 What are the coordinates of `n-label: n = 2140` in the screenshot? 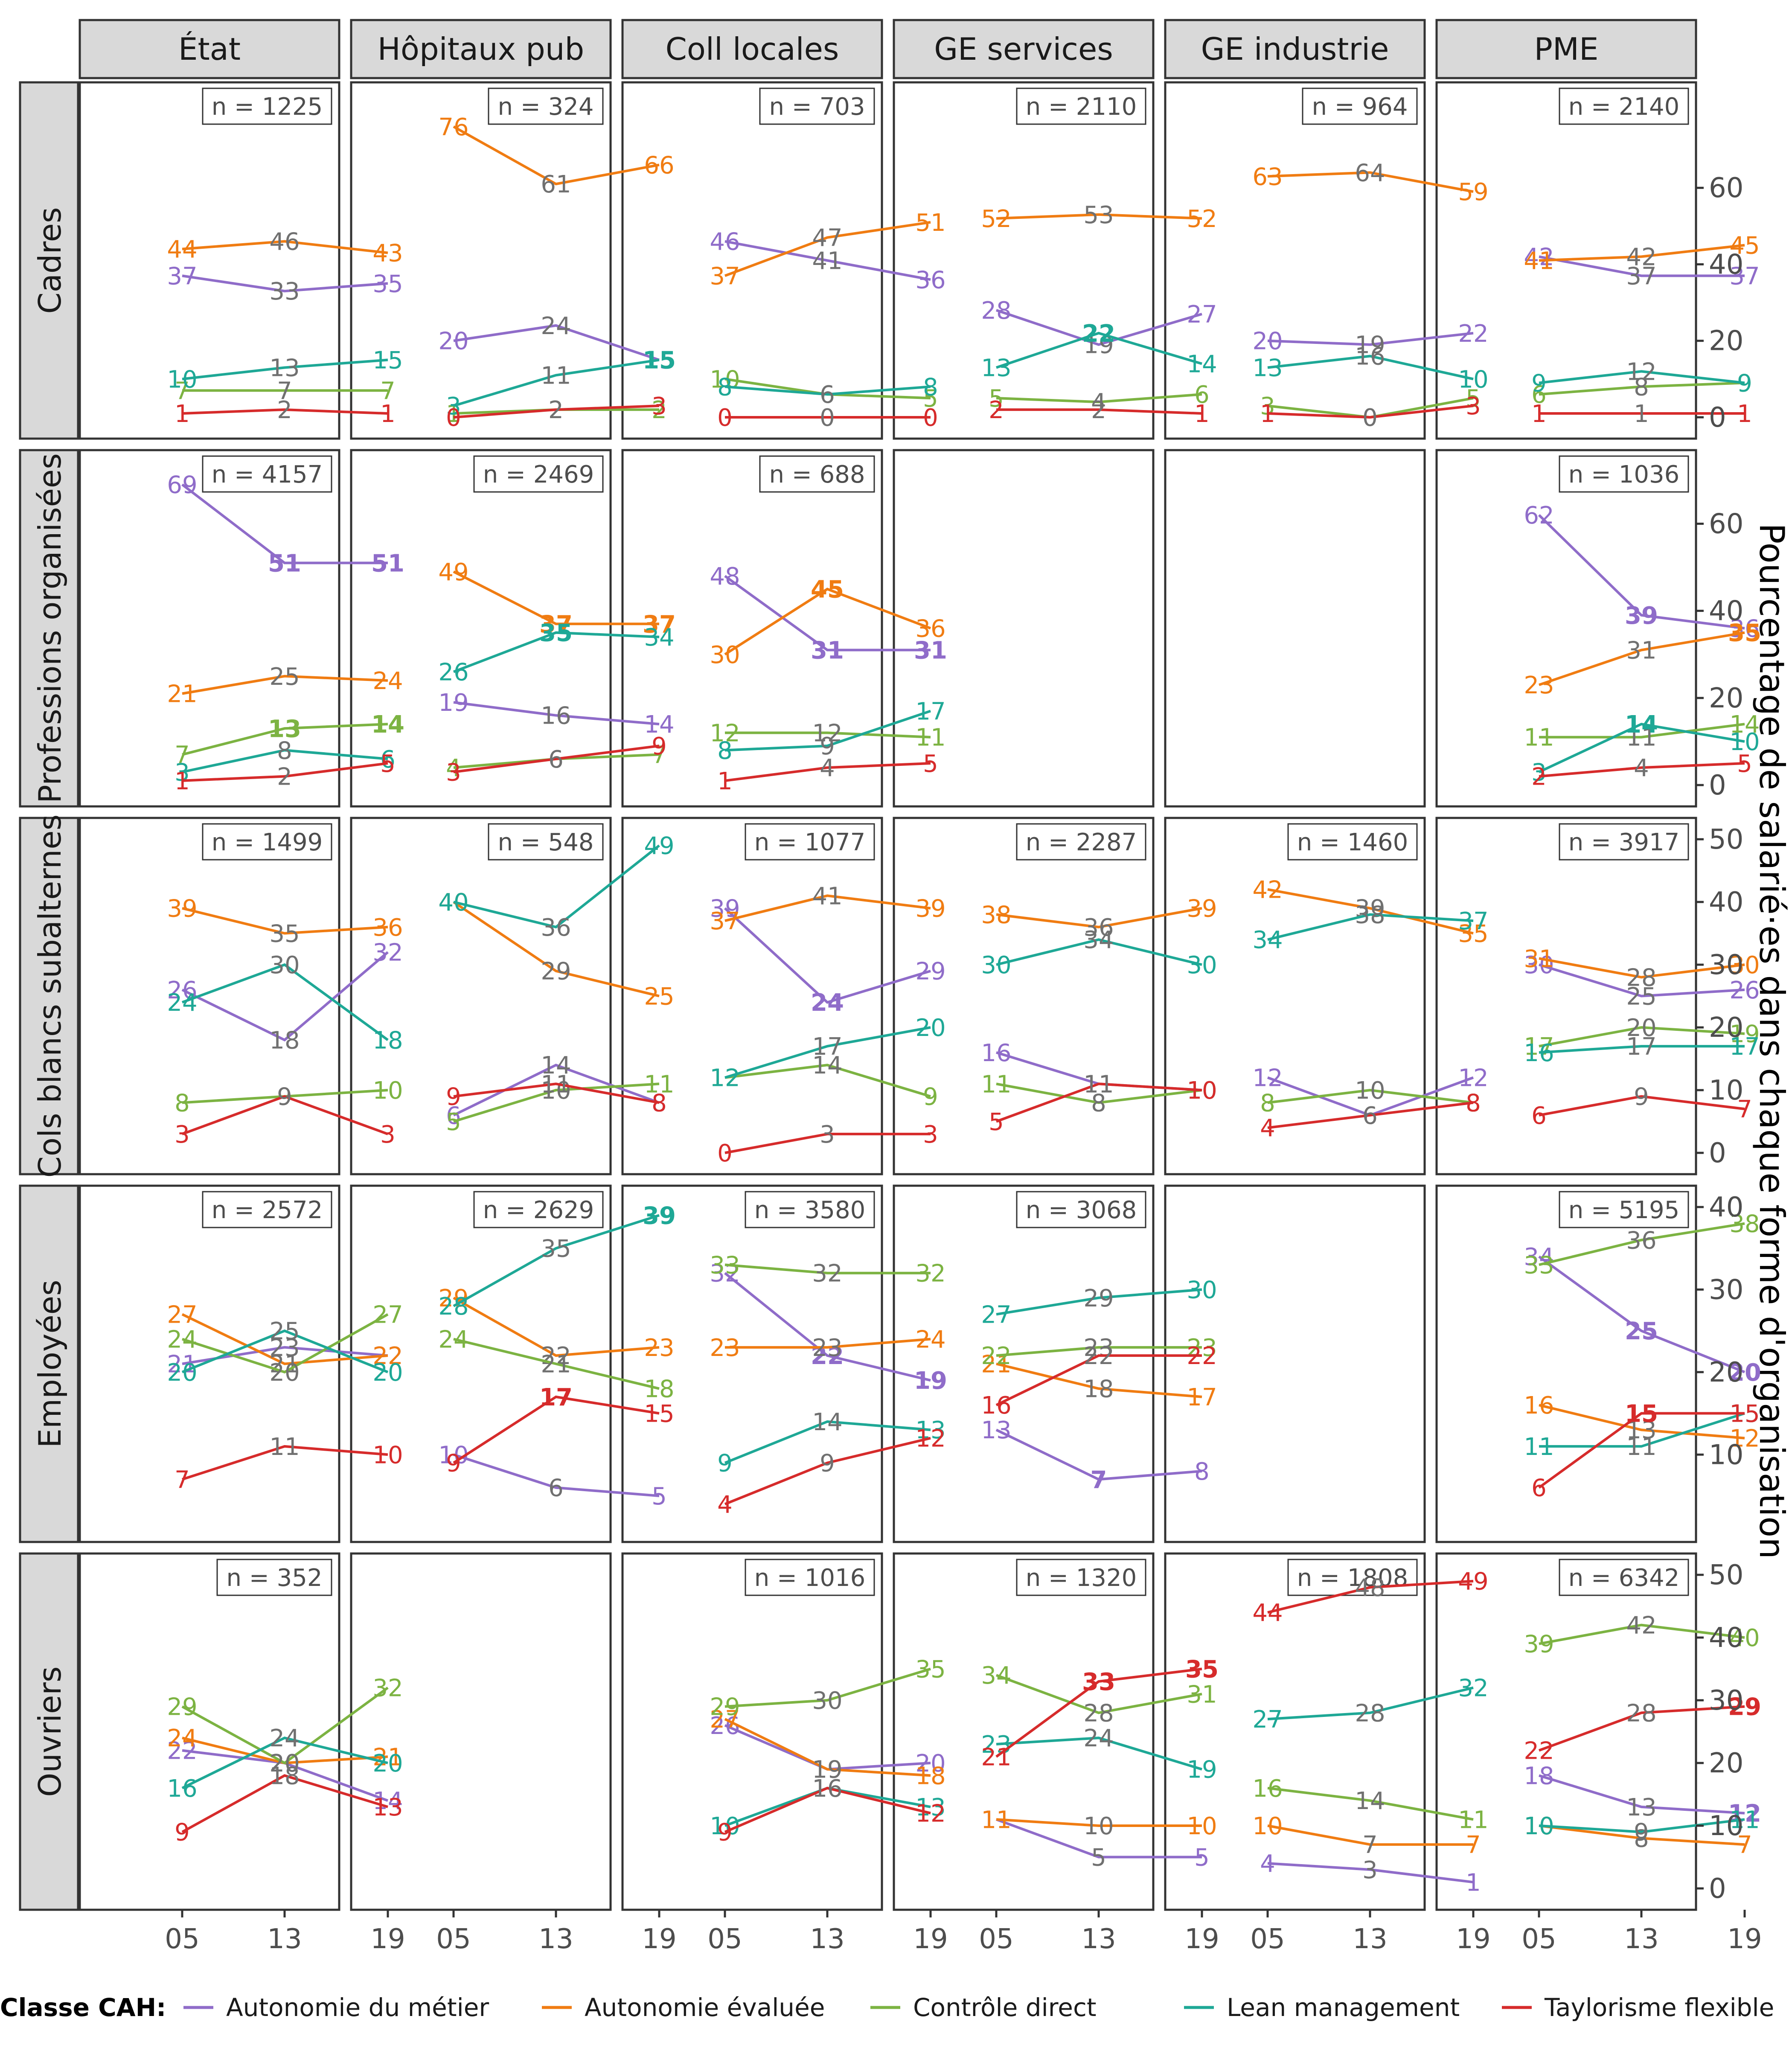 It's located at (1624, 107).